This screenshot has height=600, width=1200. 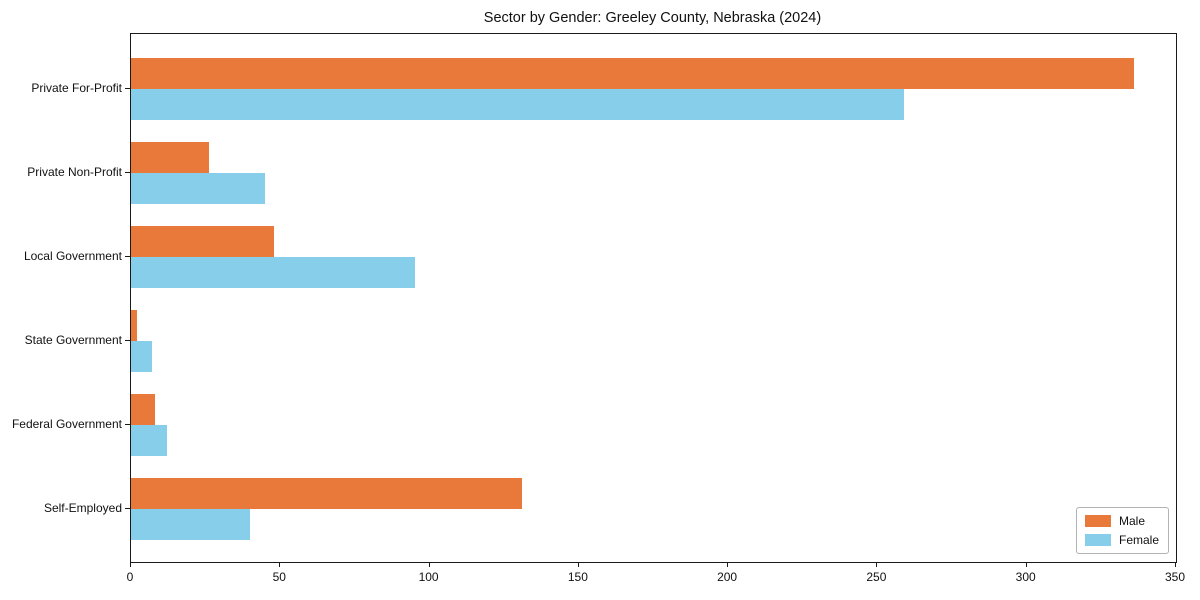 What do you see at coordinates (1175, 577) in the screenshot?
I see `x-tick-label: 350` at bounding box center [1175, 577].